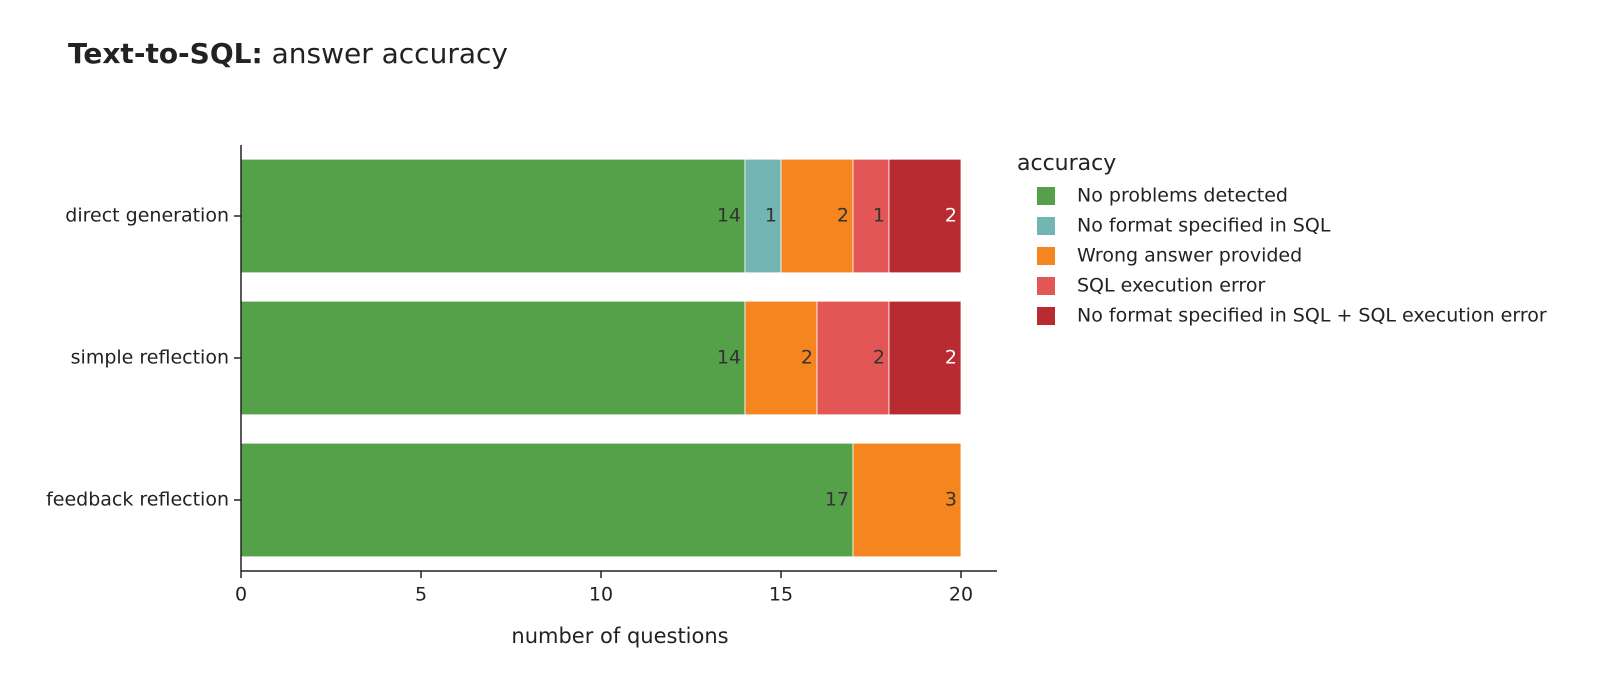 The width and height of the screenshot is (1600, 690). I want to click on legend-label: SQL execution error, so click(1171, 286).